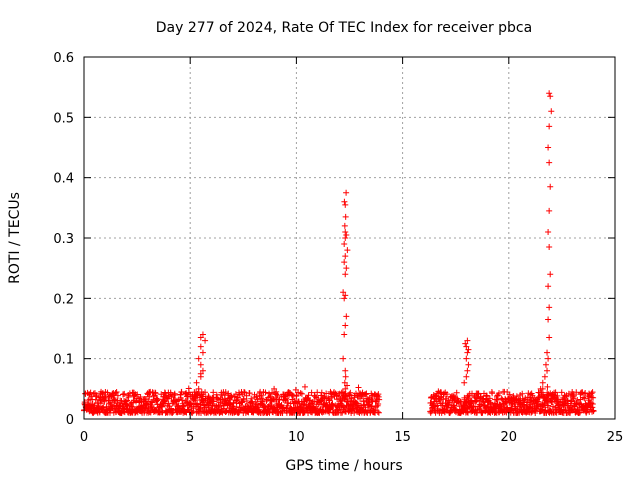 The image size is (640, 480). Describe the element at coordinates (63, 118) in the screenshot. I see `y-tick-label: 0.5` at that location.